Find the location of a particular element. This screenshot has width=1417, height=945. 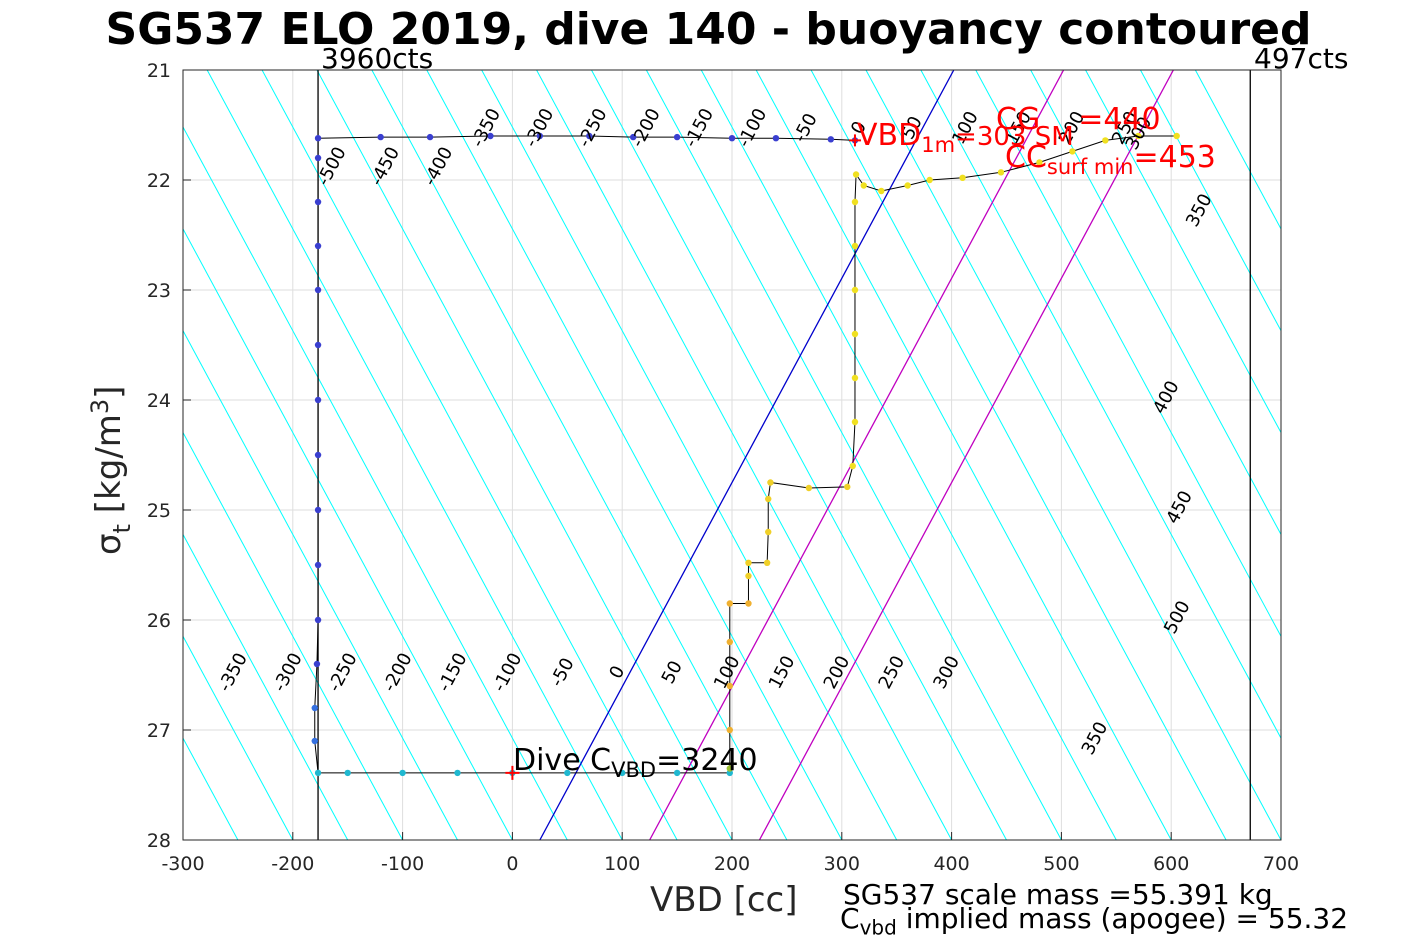

cg-tail: =440 is located at coordinates (1119, 119).